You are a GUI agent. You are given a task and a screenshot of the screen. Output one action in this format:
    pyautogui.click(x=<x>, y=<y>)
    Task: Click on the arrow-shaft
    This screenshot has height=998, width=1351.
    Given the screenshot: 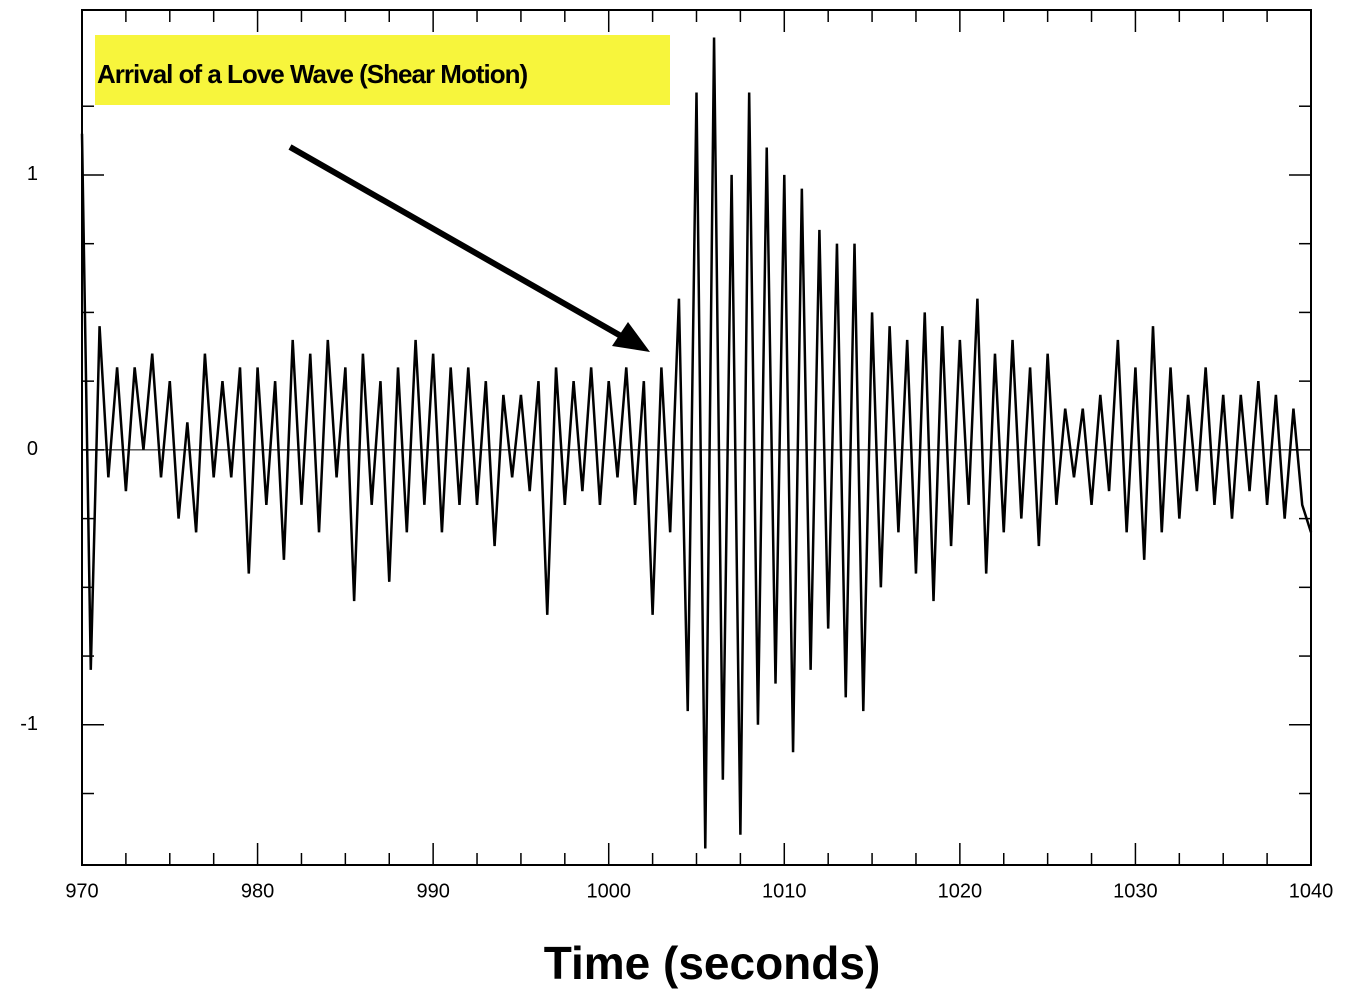 What is the action you would take?
    pyautogui.click(x=459, y=243)
    